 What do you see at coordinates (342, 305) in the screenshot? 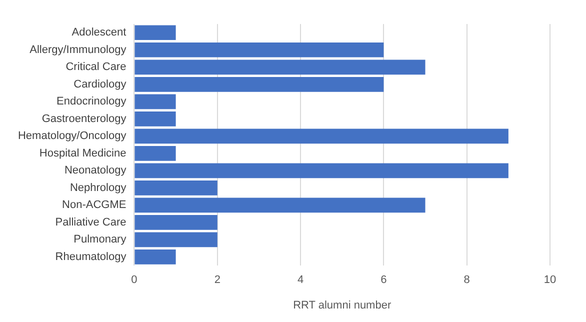
I see `x-axis-title: RRT alumni number` at bounding box center [342, 305].